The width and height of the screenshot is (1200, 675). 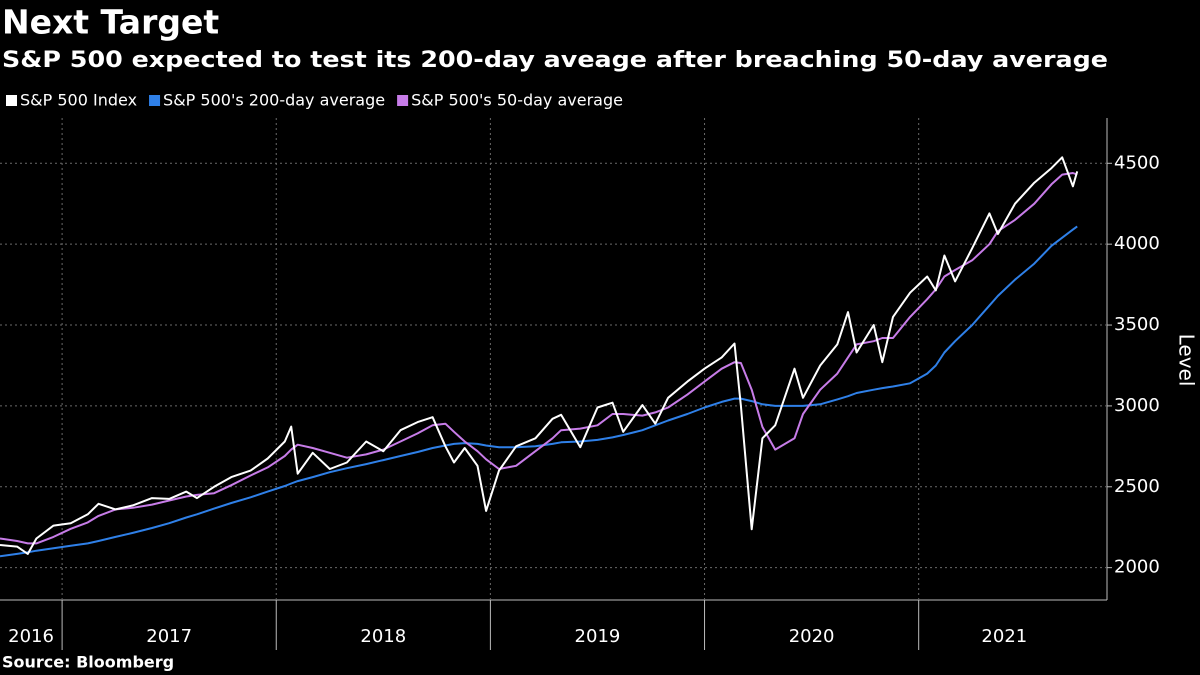 What do you see at coordinates (274, 100) in the screenshot?
I see `legend-label: S&P 500's 200-day average` at bounding box center [274, 100].